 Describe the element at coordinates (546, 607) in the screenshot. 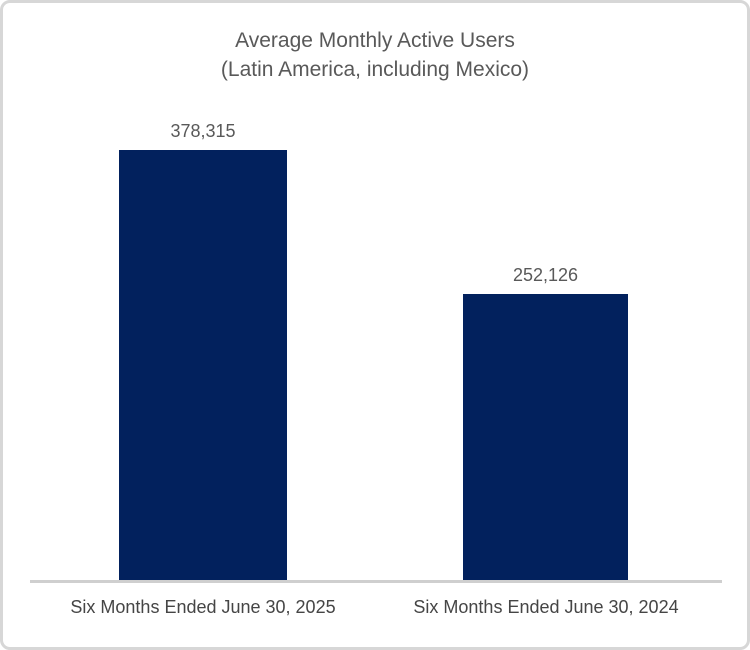

I see `category-label-2024: Six Months Ended June 30, 2024` at that location.